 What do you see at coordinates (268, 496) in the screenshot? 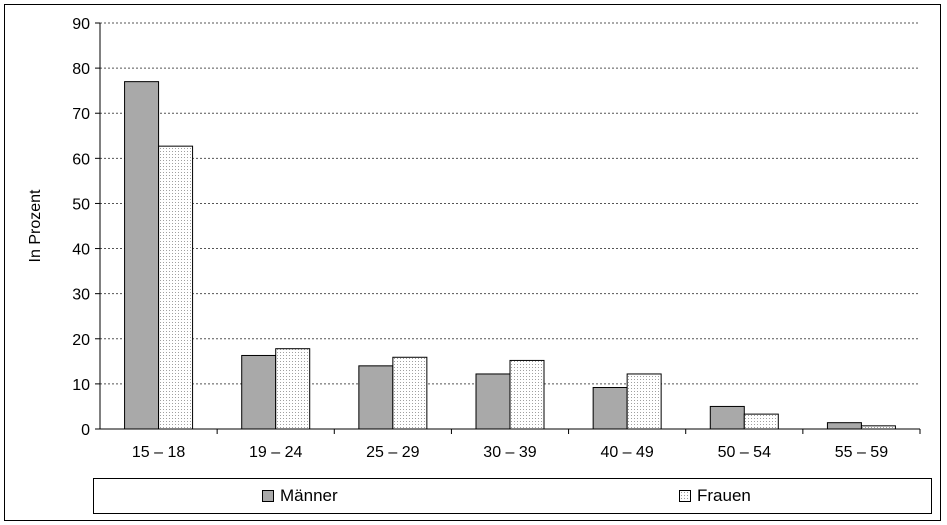
I see `legend-swatch-maenner` at bounding box center [268, 496].